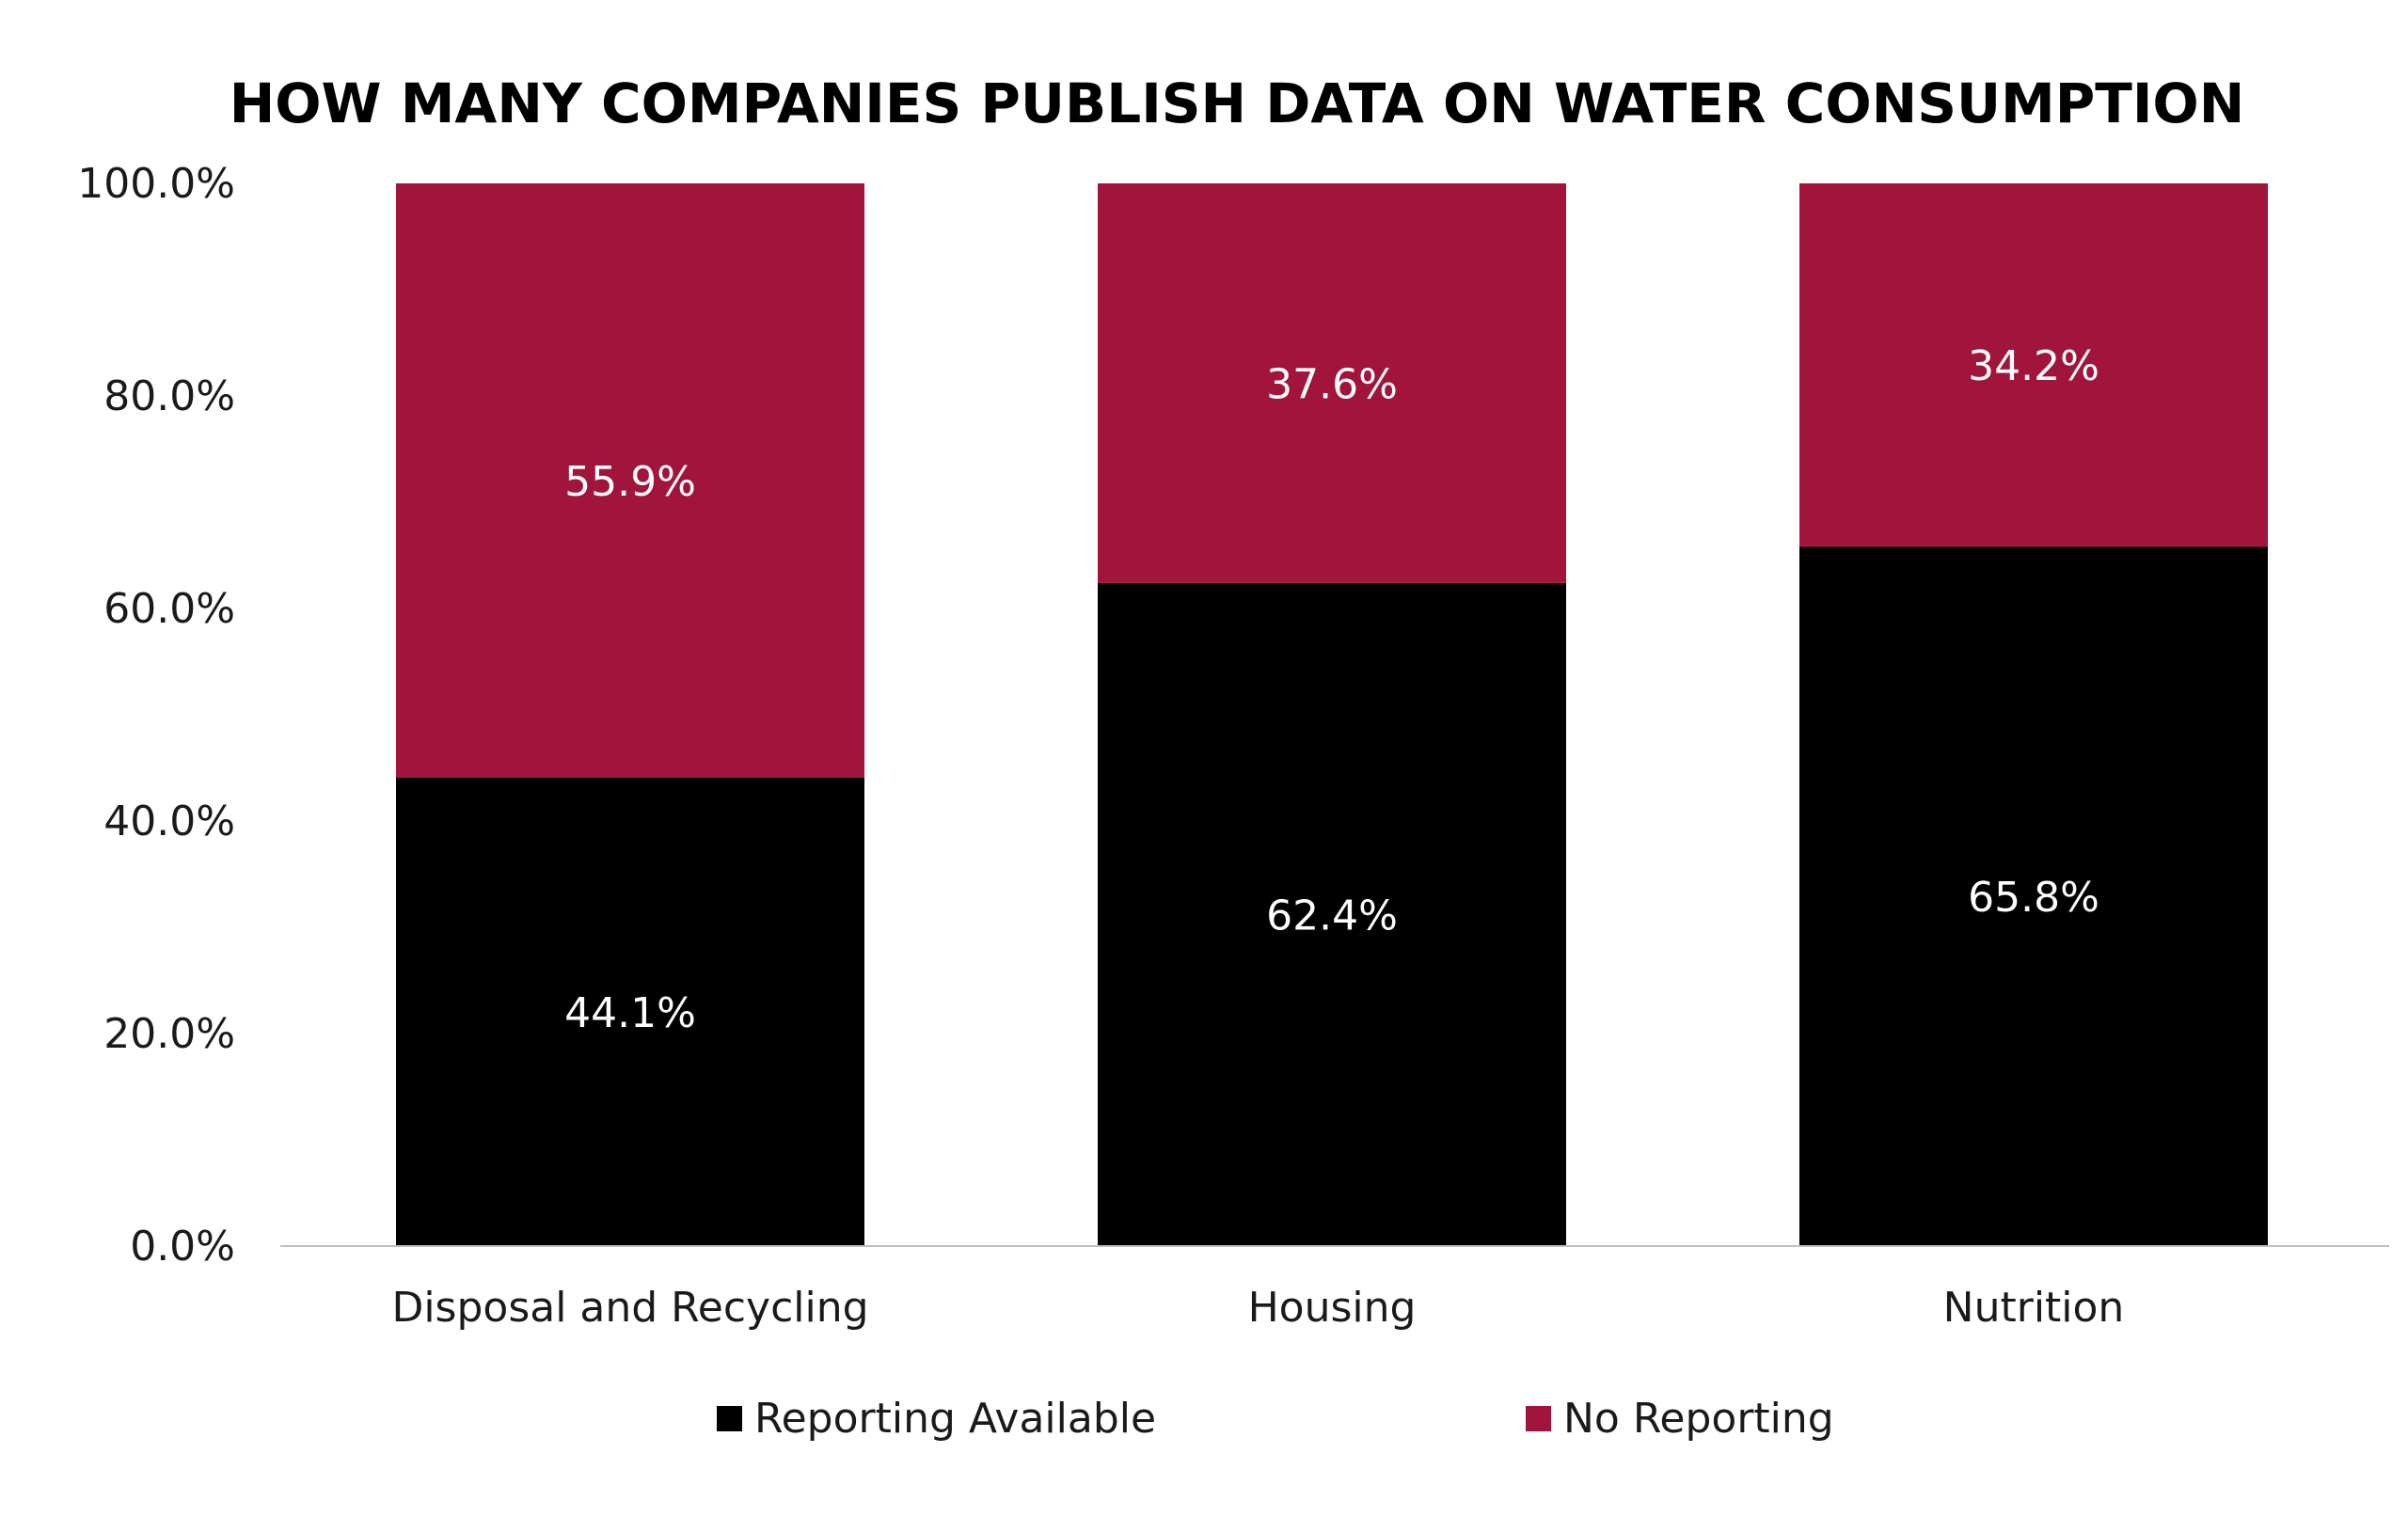  Describe the element at coordinates (169, 609) in the screenshot. I see `y-tick-label: 60.0%` at that location.